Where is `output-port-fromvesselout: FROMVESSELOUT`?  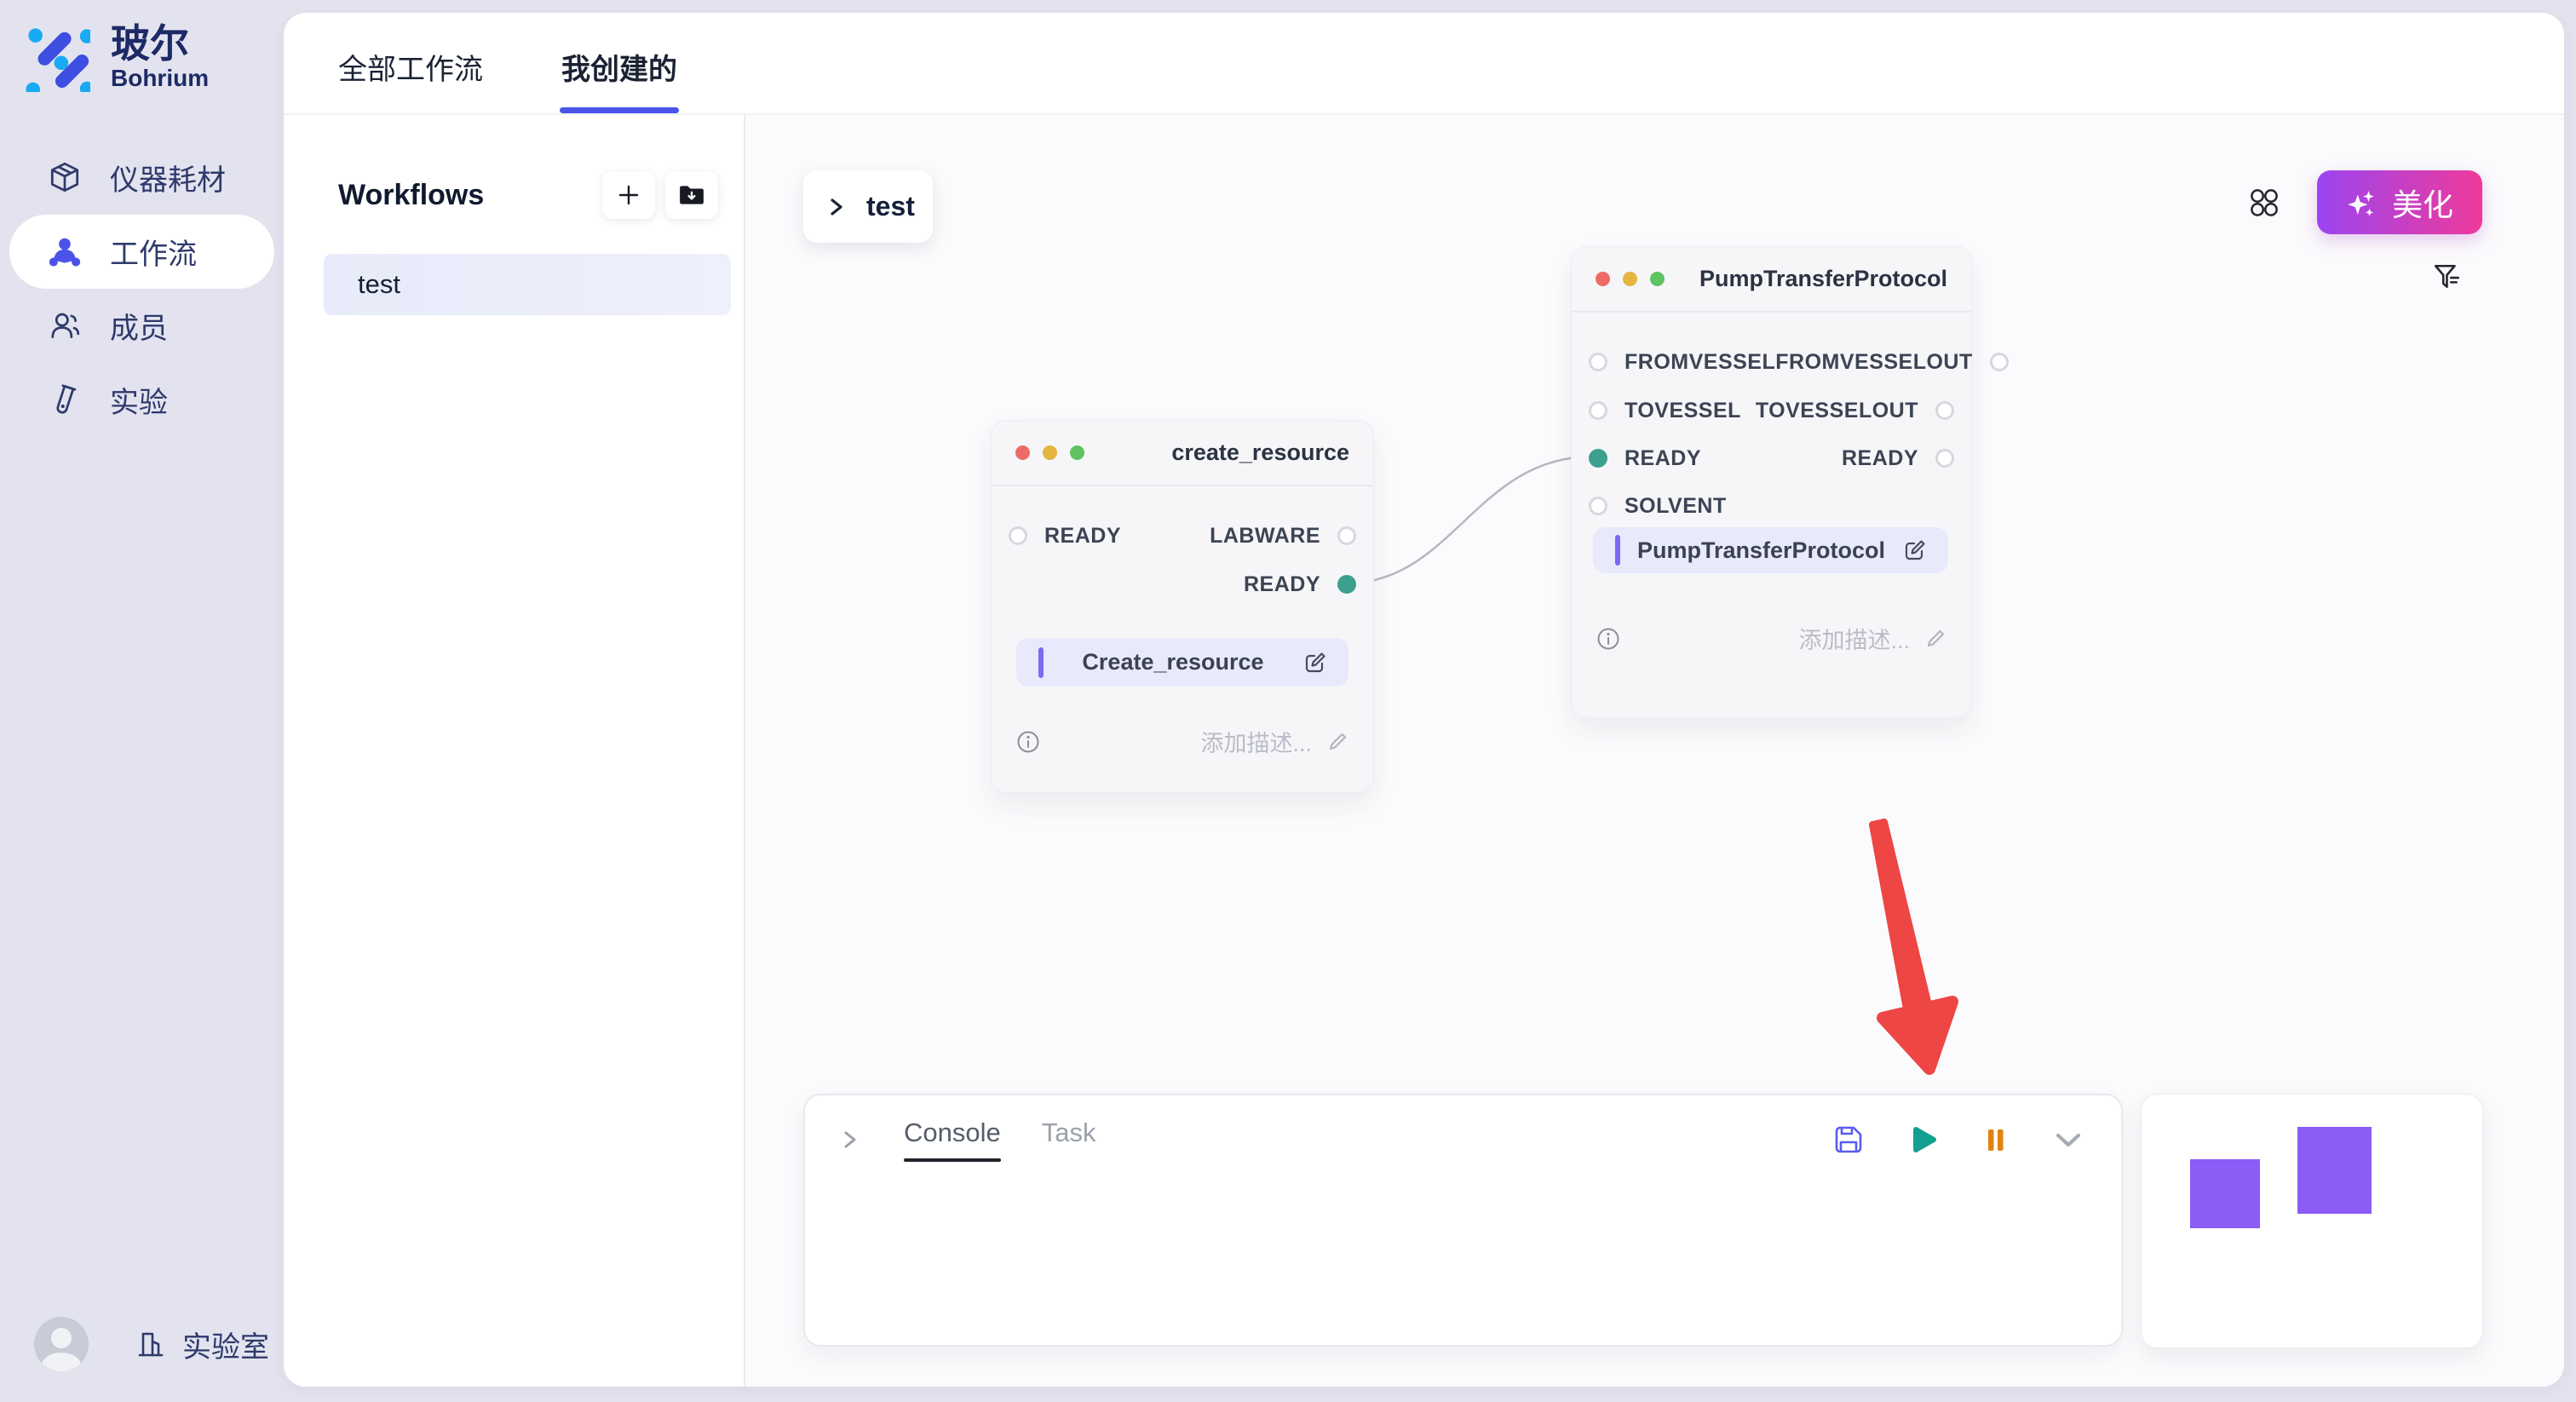
output-port-fromvesselout: FROMVESSELOUT is located at coordinates (1892, 362).